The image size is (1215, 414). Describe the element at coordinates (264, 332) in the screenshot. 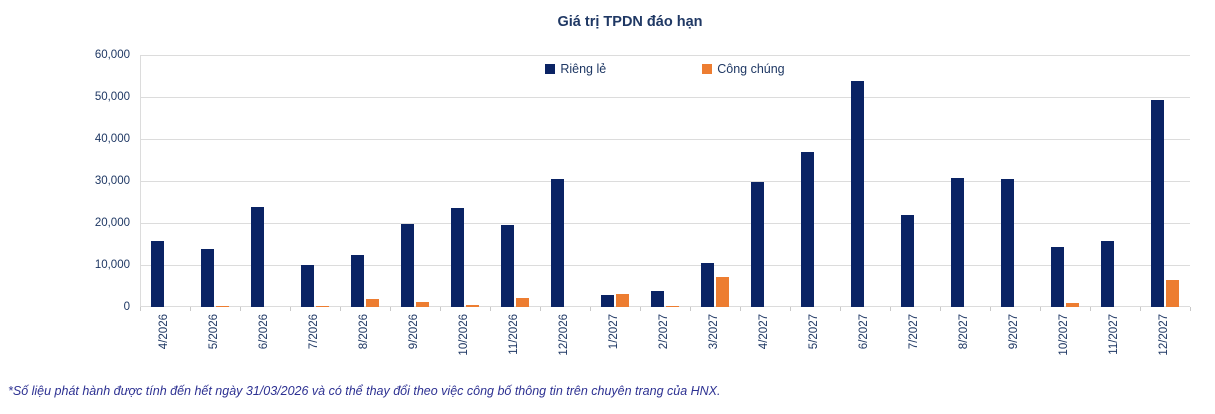

I see `x-axis-label: 6/2026` at that location.